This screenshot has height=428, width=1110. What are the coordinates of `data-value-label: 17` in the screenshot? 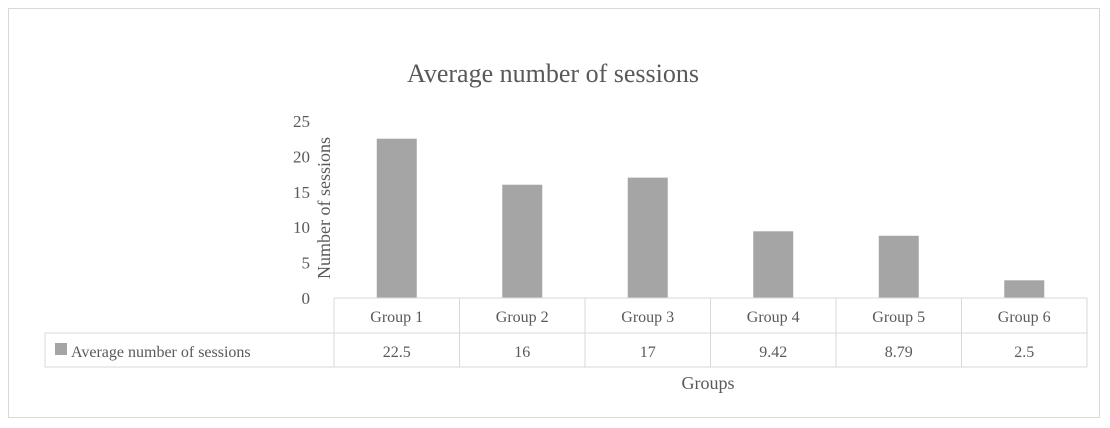 It's located at (648, 352).